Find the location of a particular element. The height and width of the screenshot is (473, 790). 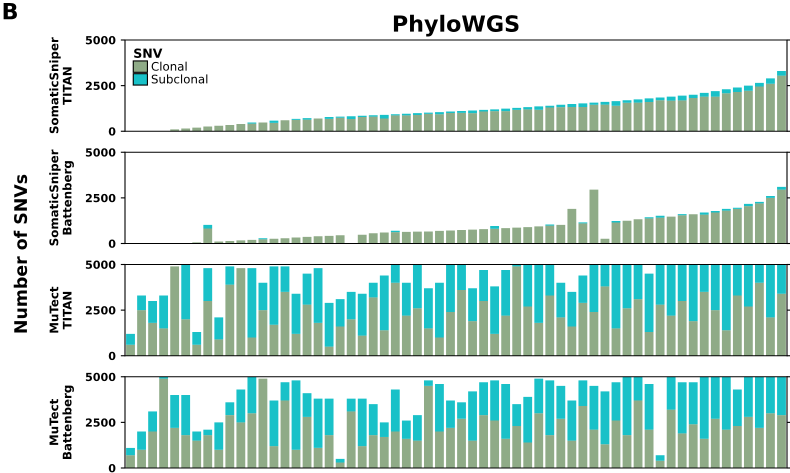

y-axis-title: MuTect TITAN is located at coordinates (61, 309).